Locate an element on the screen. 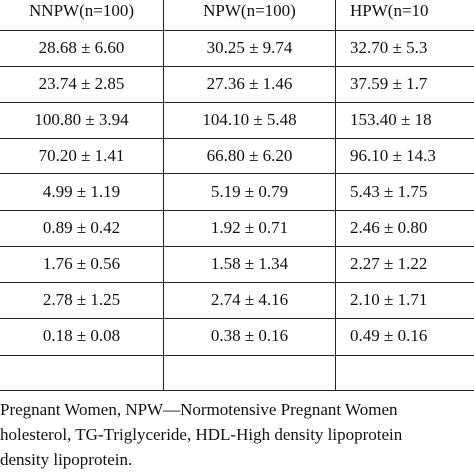 Image resolution: width=474 pixels, height=474 pixels. table-cell: 0.89 ± 0.42 is located at coordinates (81, 227).